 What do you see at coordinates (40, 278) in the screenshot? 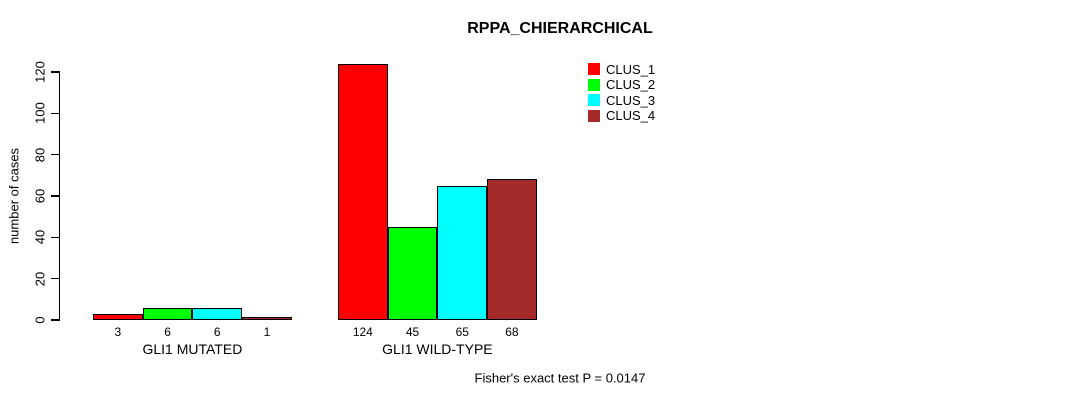
I see `y-axis-tick-label: 20` at bounding box center [40, 278].